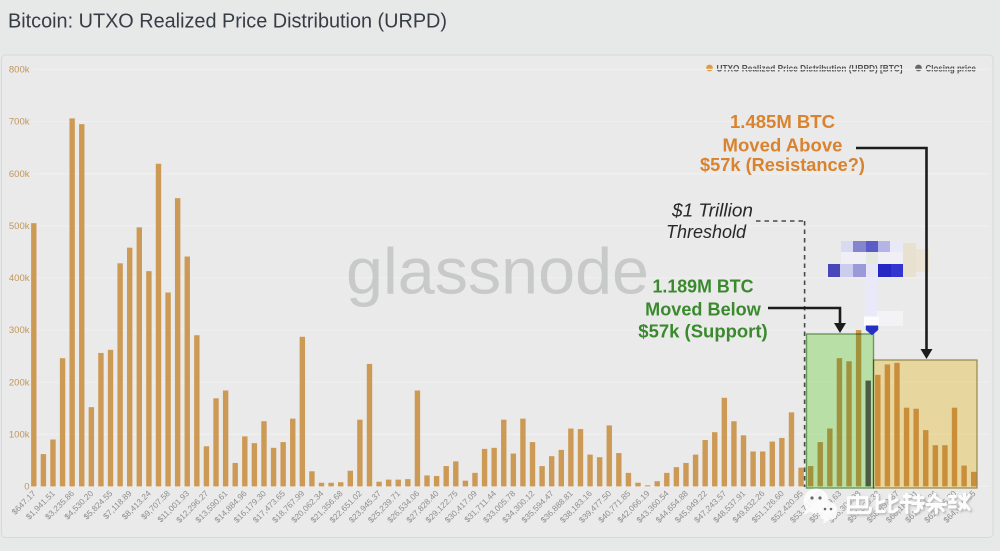 The width and height of the screenshot is (1000, 551). I want to click on svg-text: Moved Above, so click(783, 146).